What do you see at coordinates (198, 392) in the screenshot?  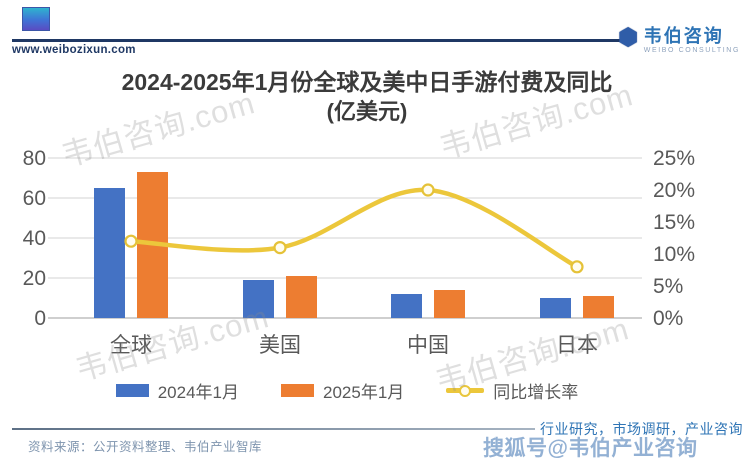 I see `legend-label-2024: 2024年1月` at bounding box center [198, 392].